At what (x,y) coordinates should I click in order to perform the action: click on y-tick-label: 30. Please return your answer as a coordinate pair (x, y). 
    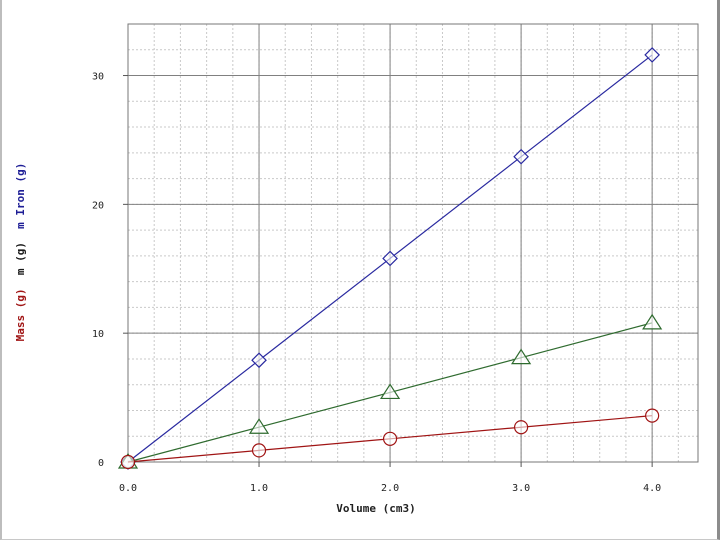
    Looking at the image, I should click on (98, 77).